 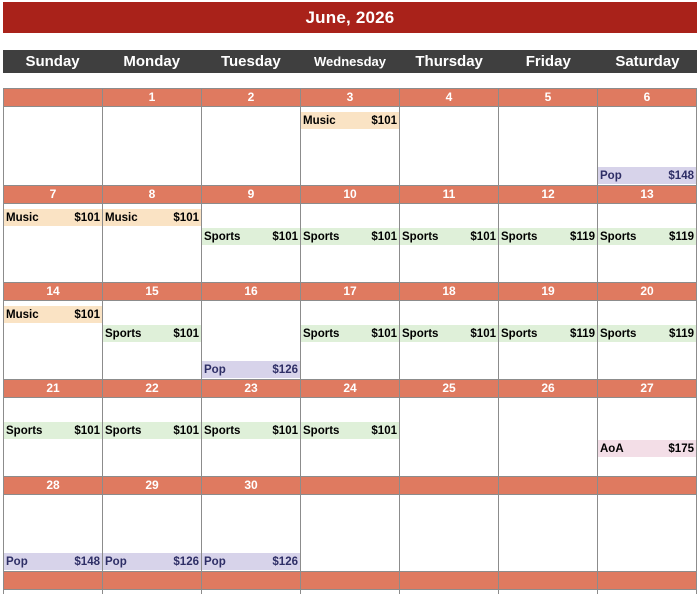 I want to click on date-cell: 22, so click(x=152, y=389).